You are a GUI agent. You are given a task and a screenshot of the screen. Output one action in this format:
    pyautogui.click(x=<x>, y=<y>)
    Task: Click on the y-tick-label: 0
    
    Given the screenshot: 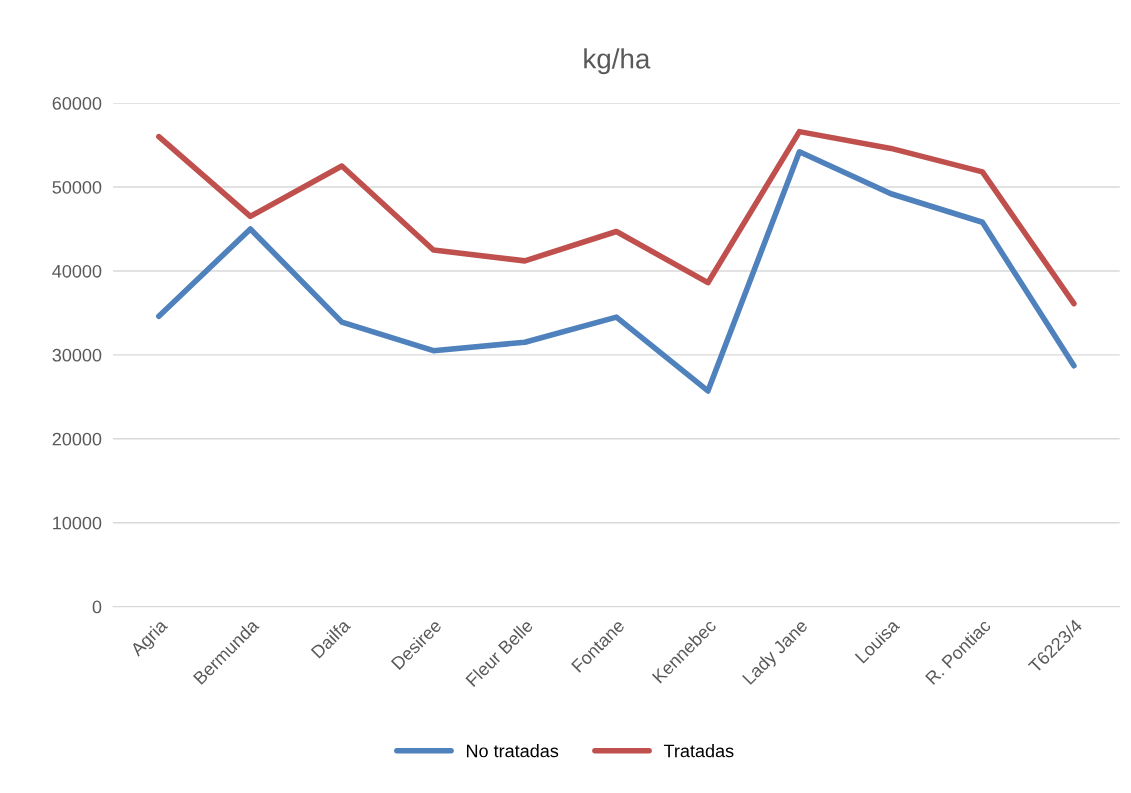 What is the action you would take?
    pyautogui.click(x=97, y=607)
    